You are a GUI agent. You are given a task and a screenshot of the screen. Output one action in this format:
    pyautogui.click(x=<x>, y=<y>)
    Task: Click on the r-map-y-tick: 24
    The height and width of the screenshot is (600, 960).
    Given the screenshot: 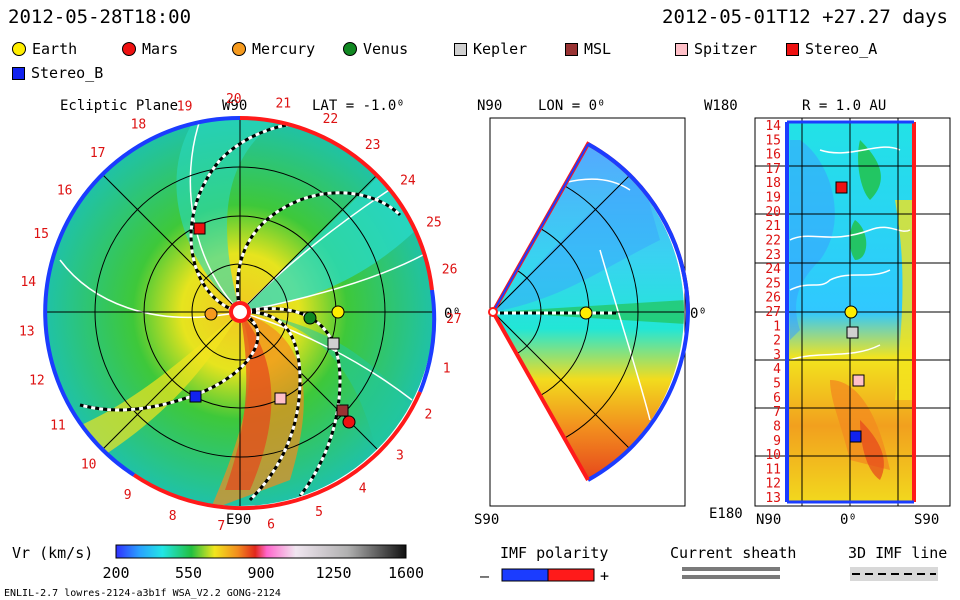 What is the action you would take?
    pyautogui.click(x=773, y=269)
    